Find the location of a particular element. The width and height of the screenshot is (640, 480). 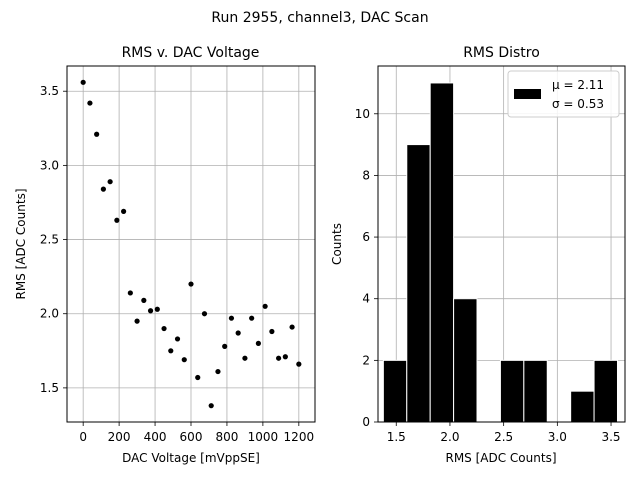

legend-sigma: σ = 0.53 is located at coordinates (578, 104).